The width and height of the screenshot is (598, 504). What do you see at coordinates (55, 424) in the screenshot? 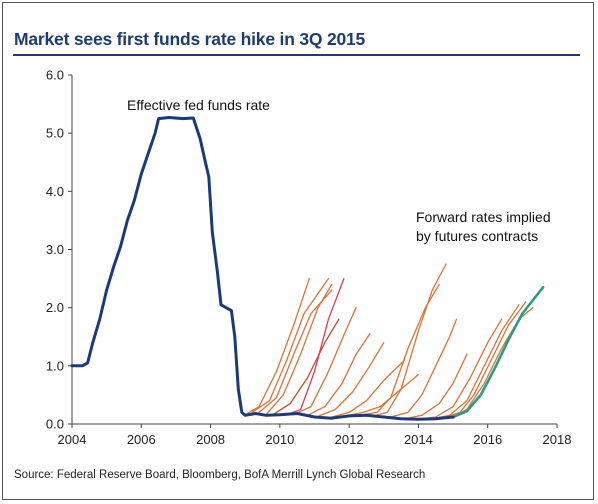
I see `y-tick-label: 0.0` at bounding box center [55, 424].